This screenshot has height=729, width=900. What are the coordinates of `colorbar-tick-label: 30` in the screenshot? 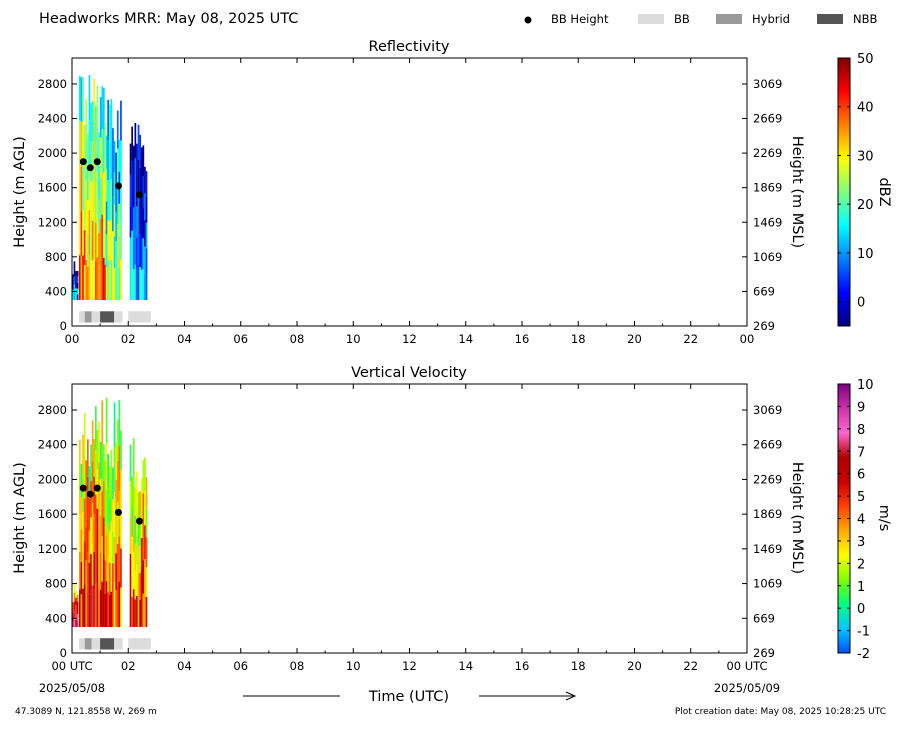 It's located at (865, 156).